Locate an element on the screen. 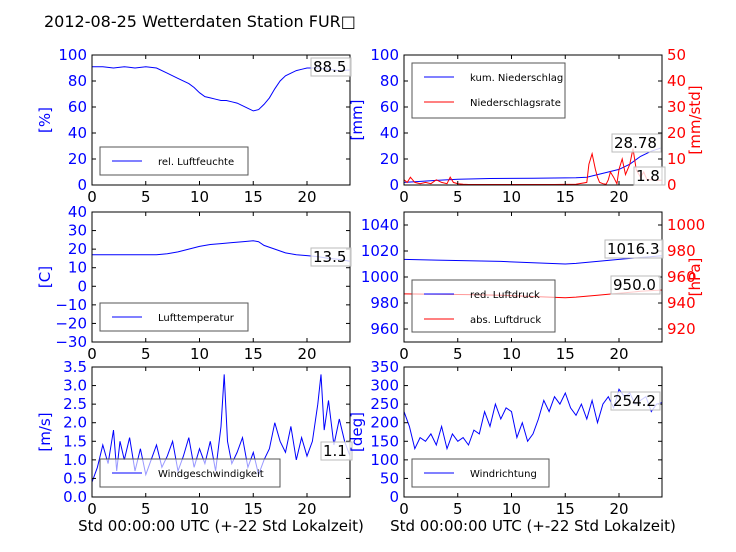  legend-label: Windgeschwindigkeit is located at coordinates (211, 474).